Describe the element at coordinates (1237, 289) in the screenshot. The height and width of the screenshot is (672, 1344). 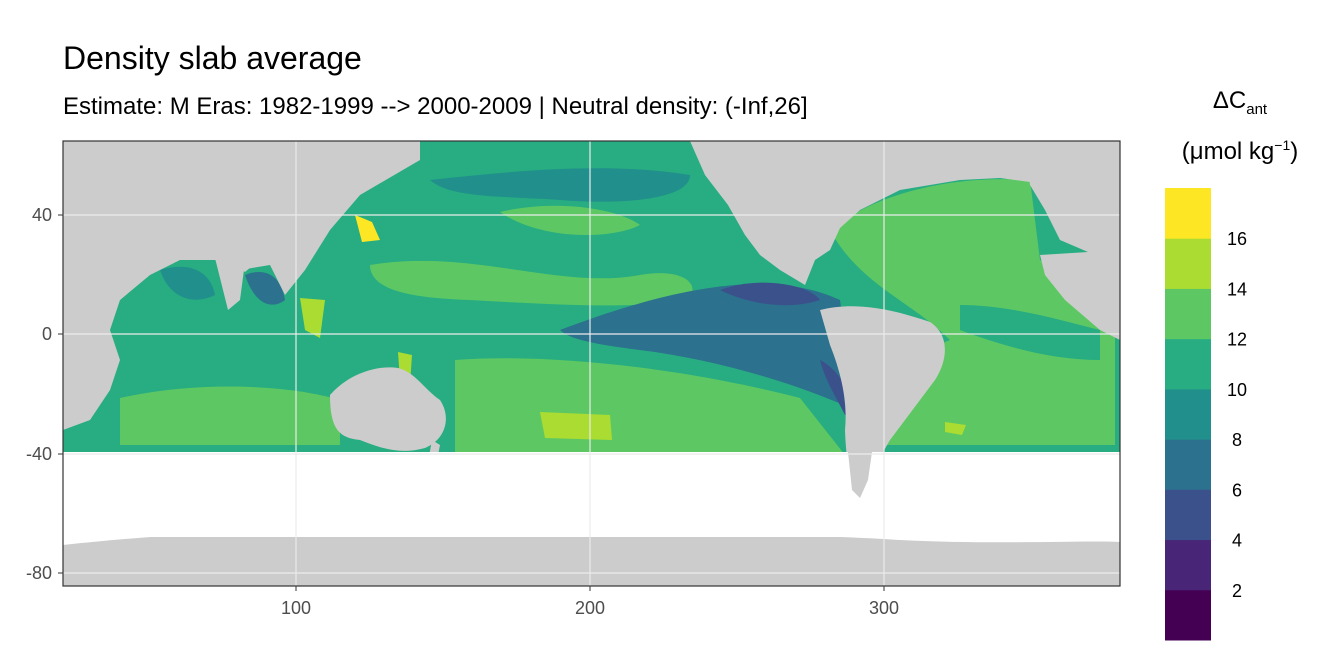
I see `legend-break-label: 14` at that location.